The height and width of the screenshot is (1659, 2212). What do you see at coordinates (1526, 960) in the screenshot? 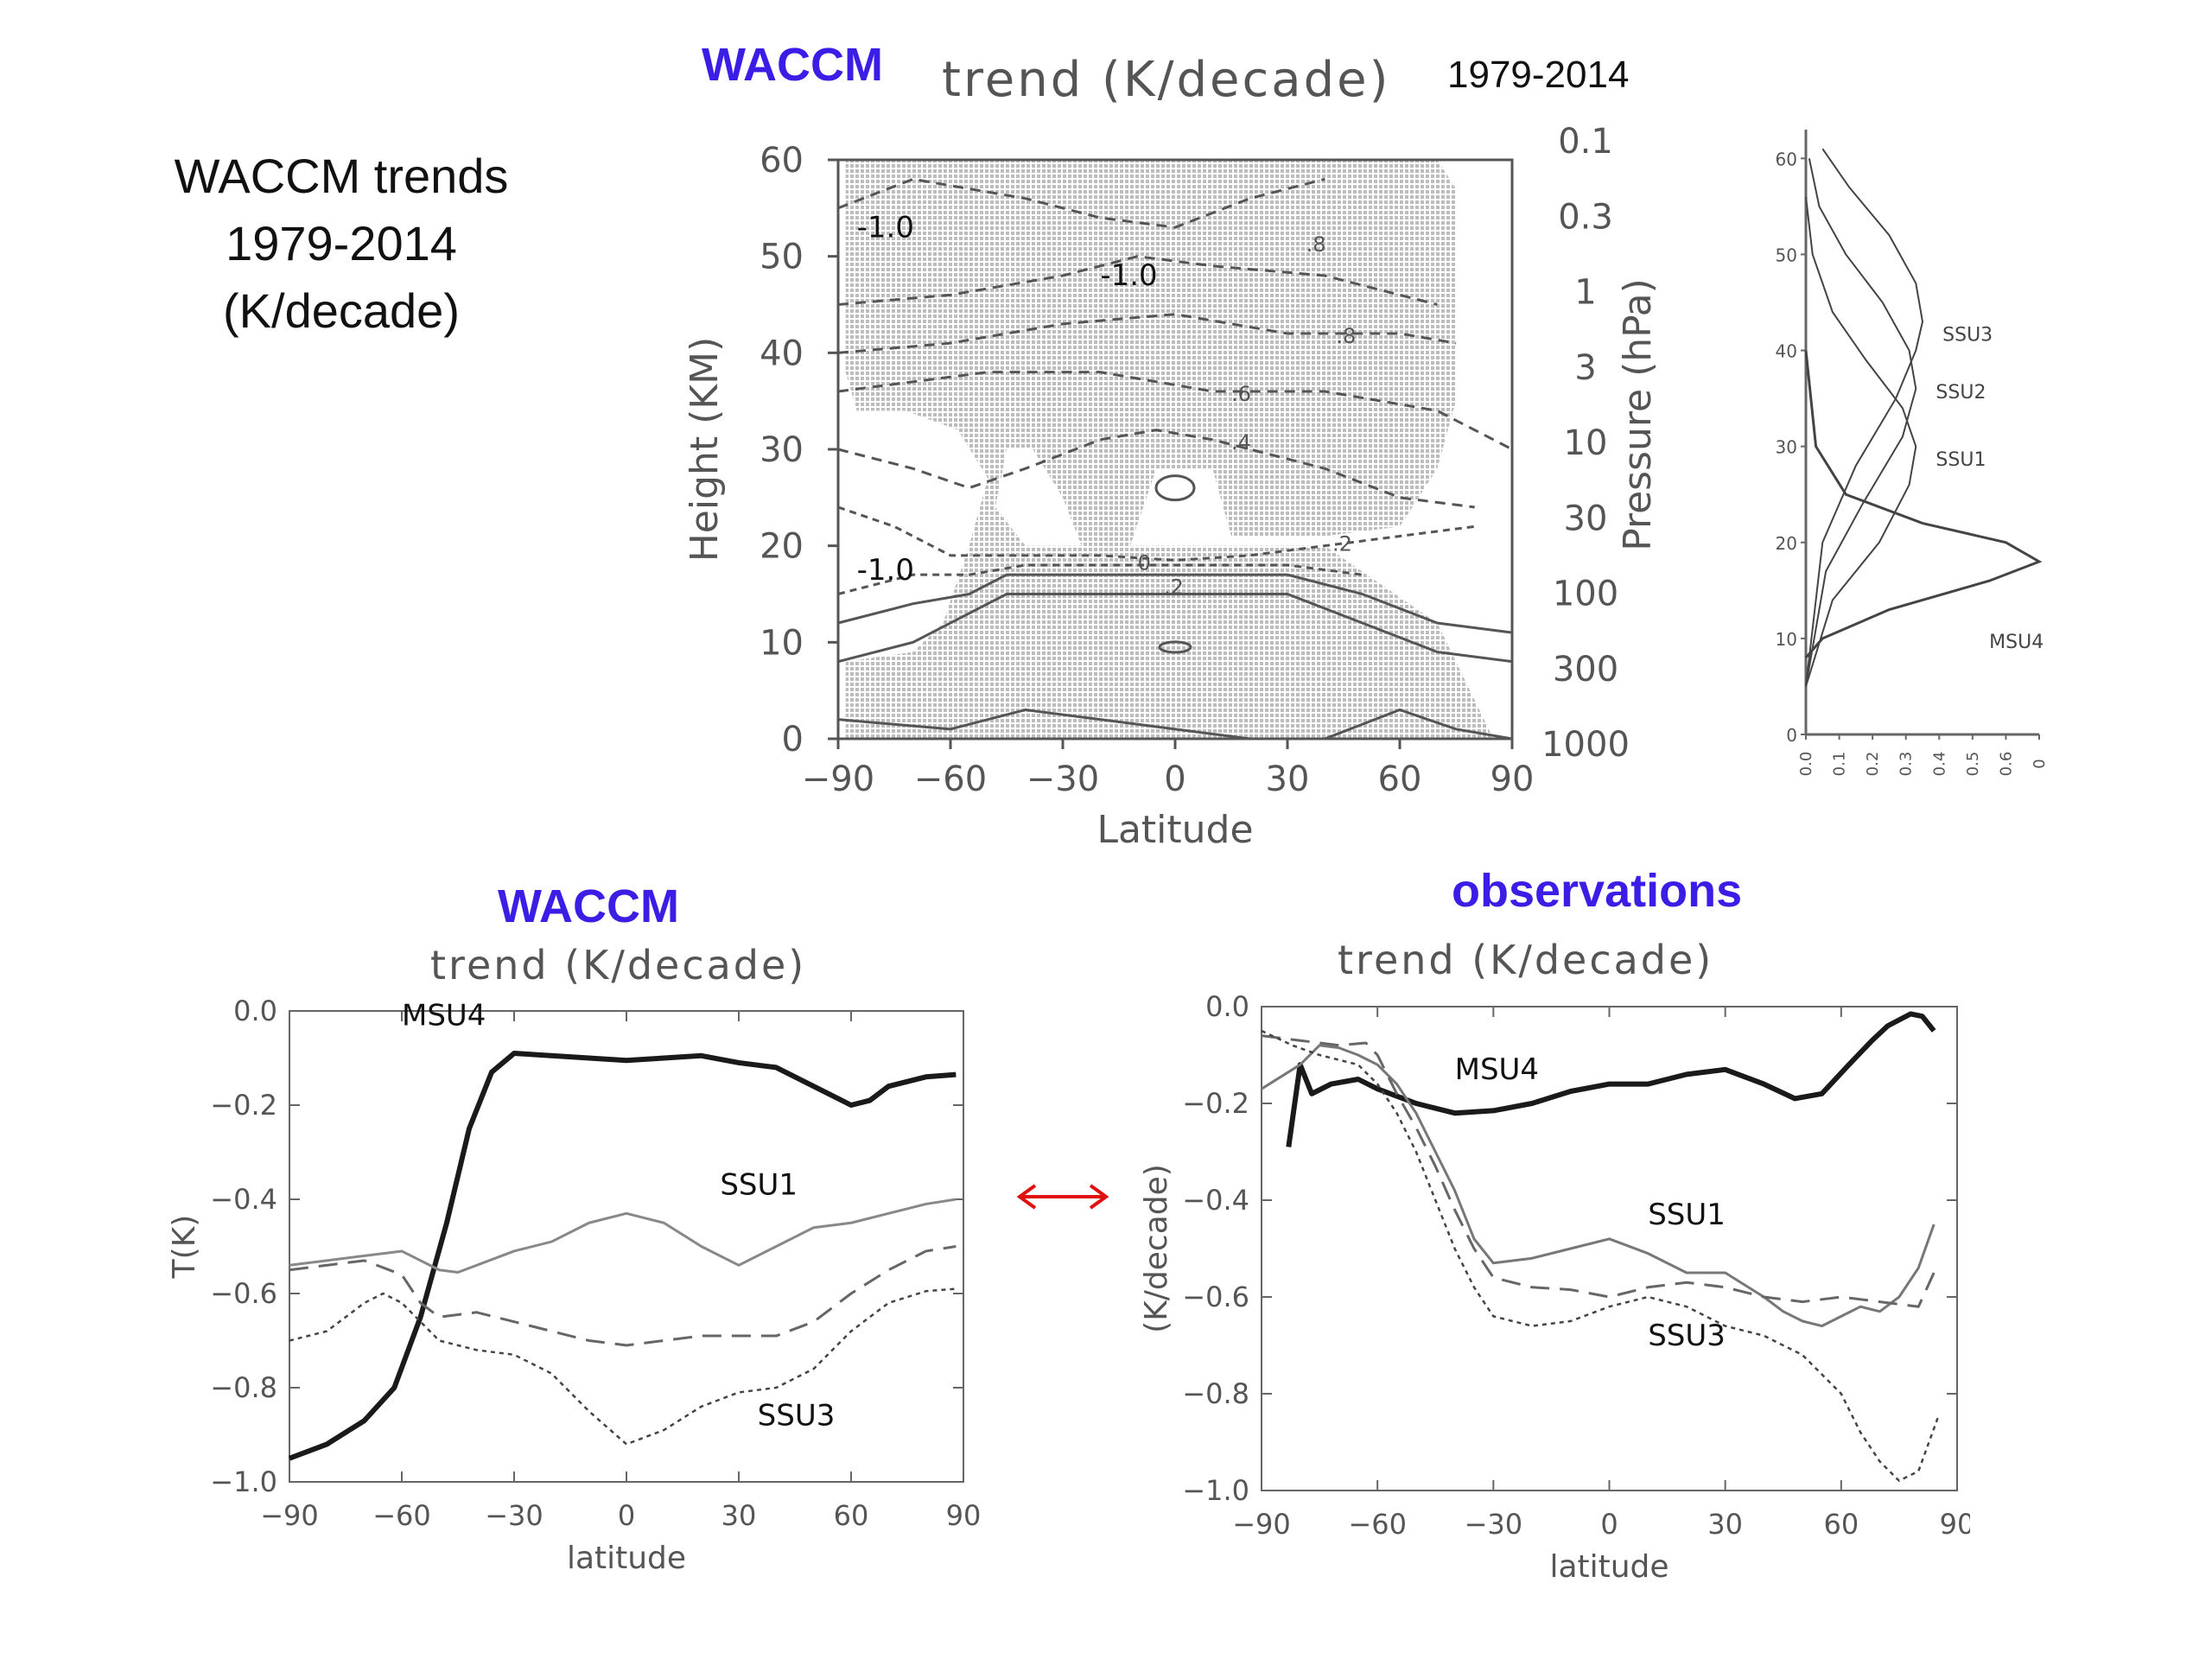
I see `bottom-right-trend-label: trend (K/decade)` at bounding box center [1526, 960].